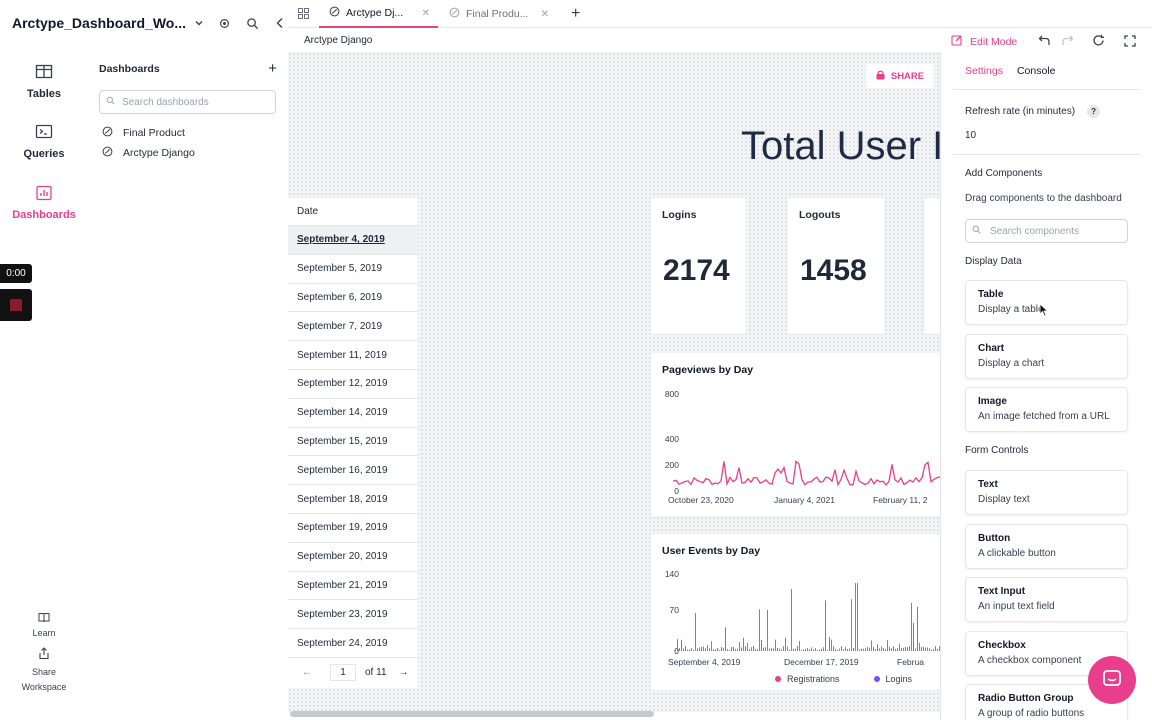  Describe the element at coordinates (698, 266) in the screenshot. I see `metric-card-logins: Logins 2174` at that location.